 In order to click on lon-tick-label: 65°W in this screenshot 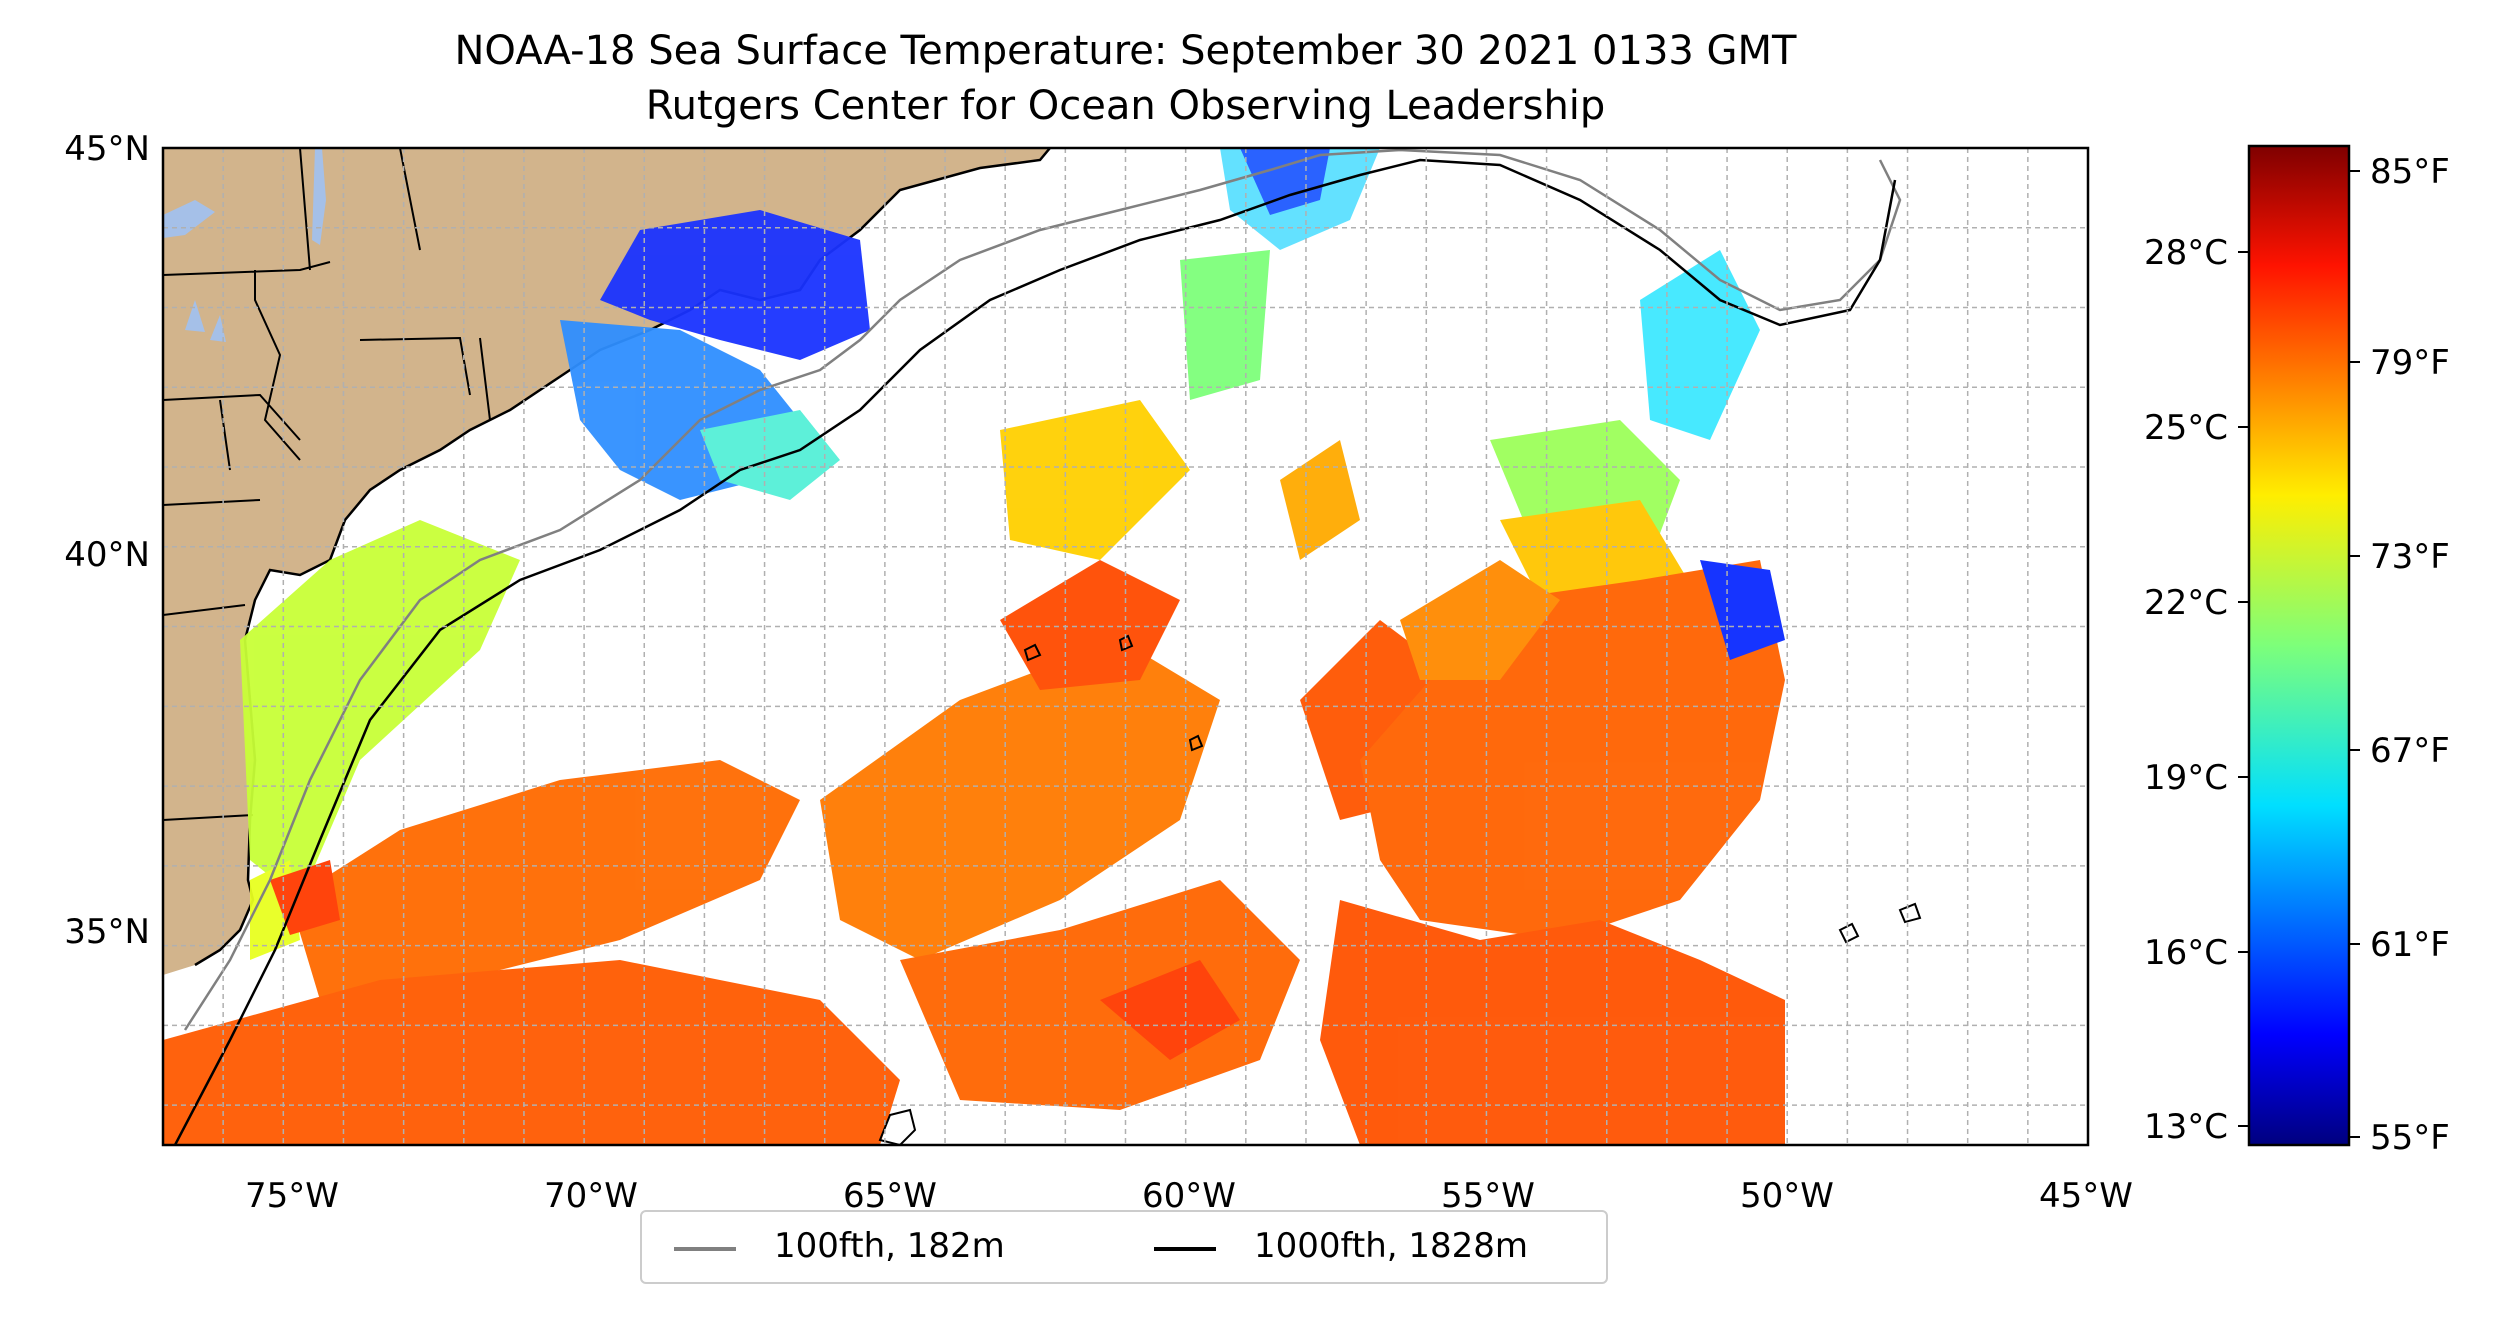, I will do `click(890, 1196)`.